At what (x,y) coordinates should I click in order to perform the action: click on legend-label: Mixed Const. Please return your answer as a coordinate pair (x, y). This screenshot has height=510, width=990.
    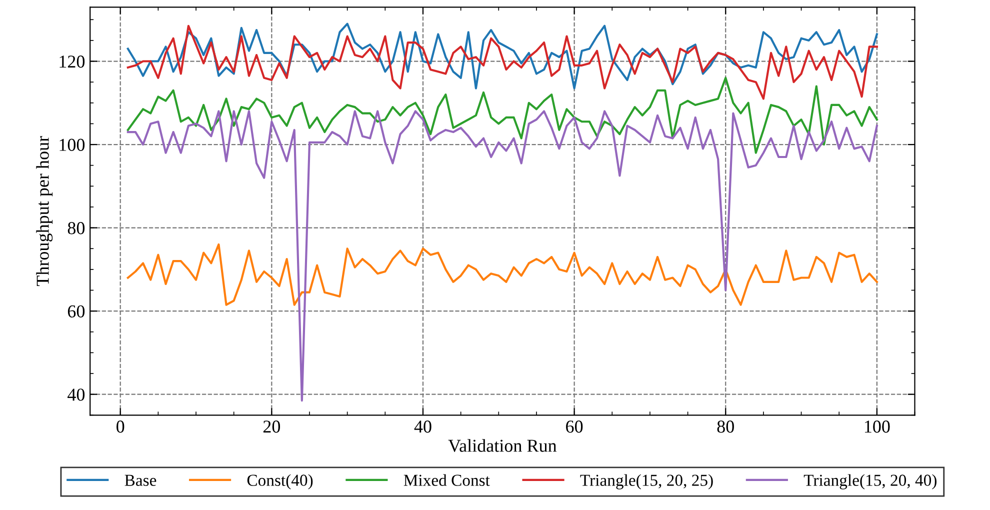
    Looking at the image, I should click on (447, 480).